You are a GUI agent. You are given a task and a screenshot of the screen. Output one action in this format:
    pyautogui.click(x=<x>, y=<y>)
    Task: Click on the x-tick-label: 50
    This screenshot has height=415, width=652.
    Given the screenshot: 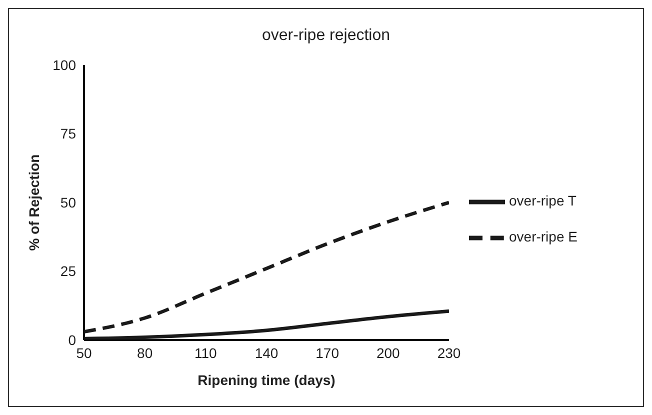 What is the action you would take?
    pyautogui.click(x=84, y=352)
    